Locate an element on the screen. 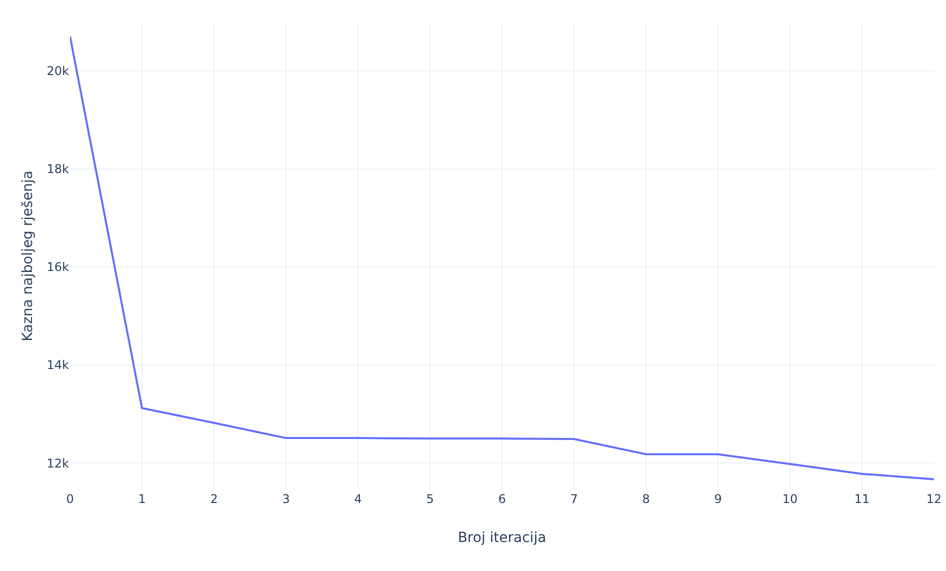  x-tick-label: 9 is located at coordinates (718, 499).